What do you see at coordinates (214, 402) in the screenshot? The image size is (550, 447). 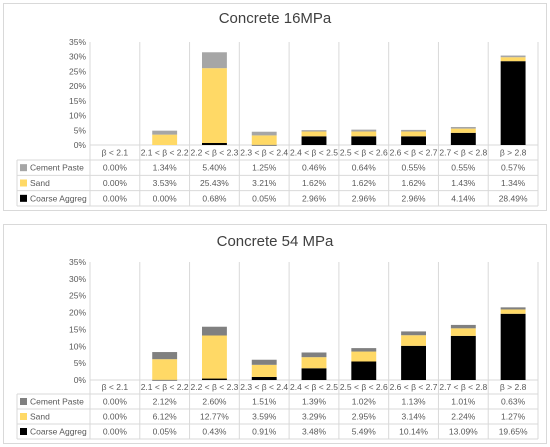 I see `data-table-value: 2.60%` at bounding box center [214, 402].